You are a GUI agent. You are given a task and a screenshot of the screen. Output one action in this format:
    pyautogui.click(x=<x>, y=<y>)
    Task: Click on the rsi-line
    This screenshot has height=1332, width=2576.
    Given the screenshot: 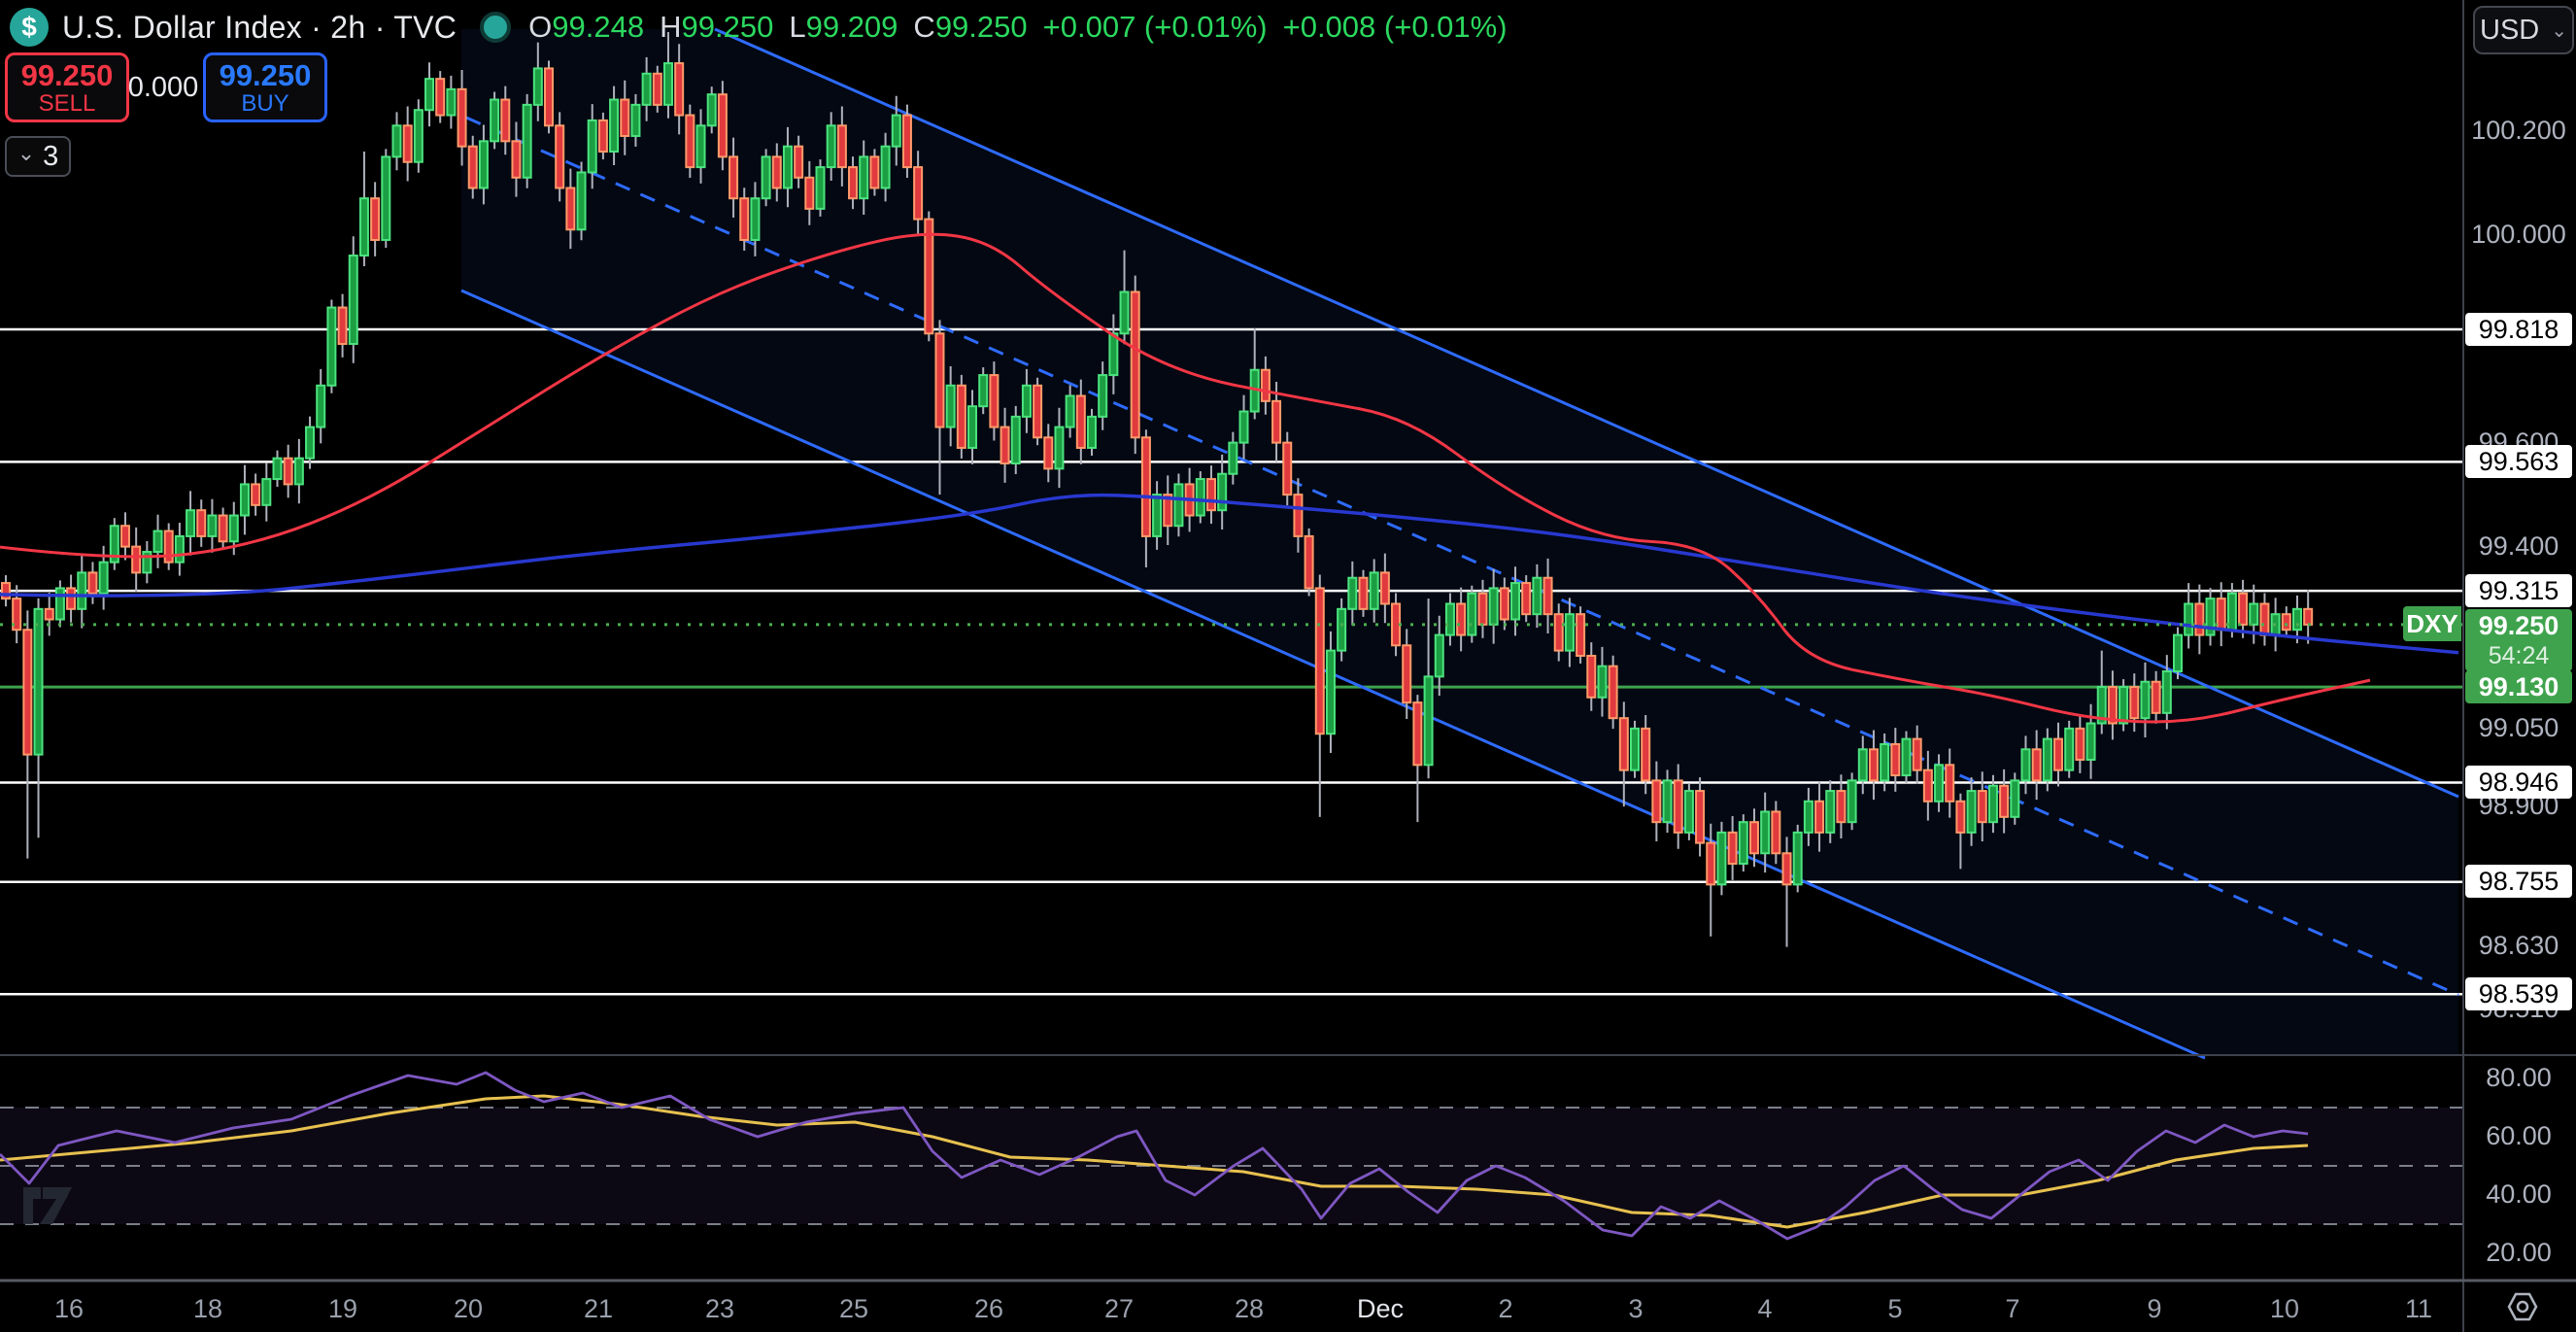 What is the action you would take?
    pyautogui.click(x=1154, y=1156)
    